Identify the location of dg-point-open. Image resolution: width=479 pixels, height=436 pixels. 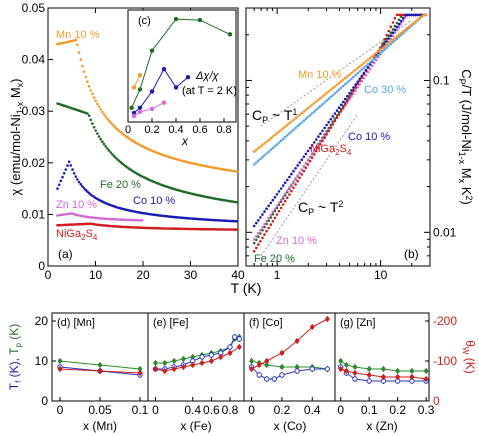
(211, 355).